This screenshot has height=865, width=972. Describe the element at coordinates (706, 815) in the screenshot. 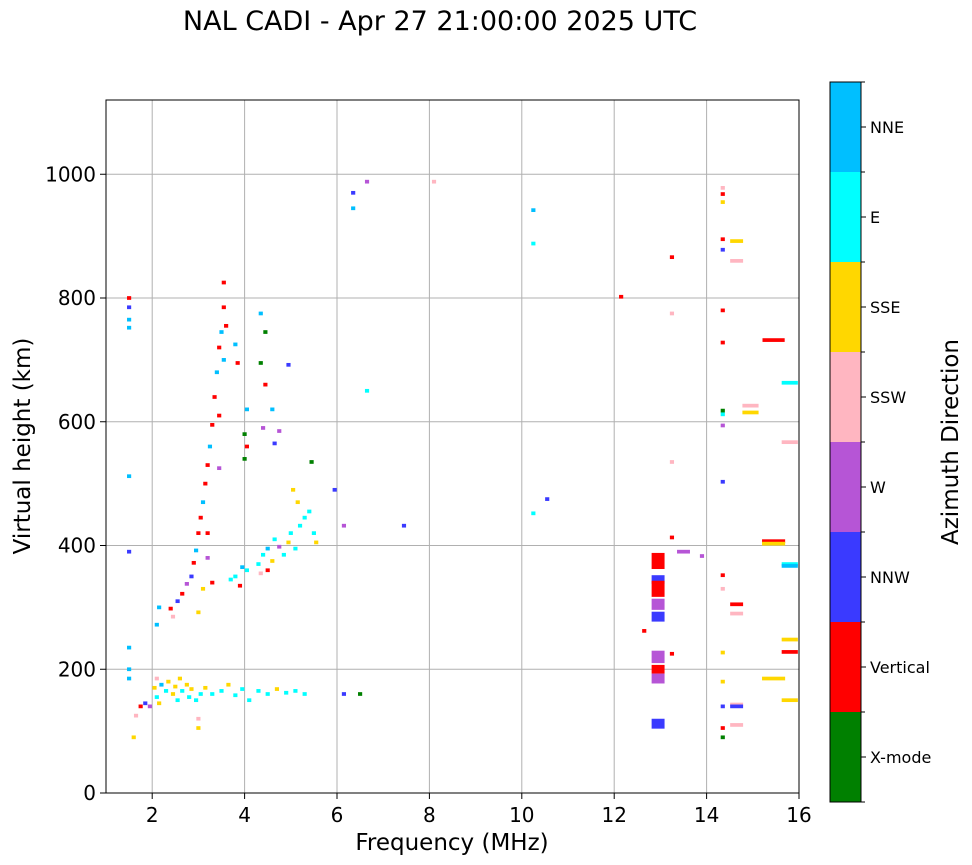

I see `x-tick-label: 14` at that location.